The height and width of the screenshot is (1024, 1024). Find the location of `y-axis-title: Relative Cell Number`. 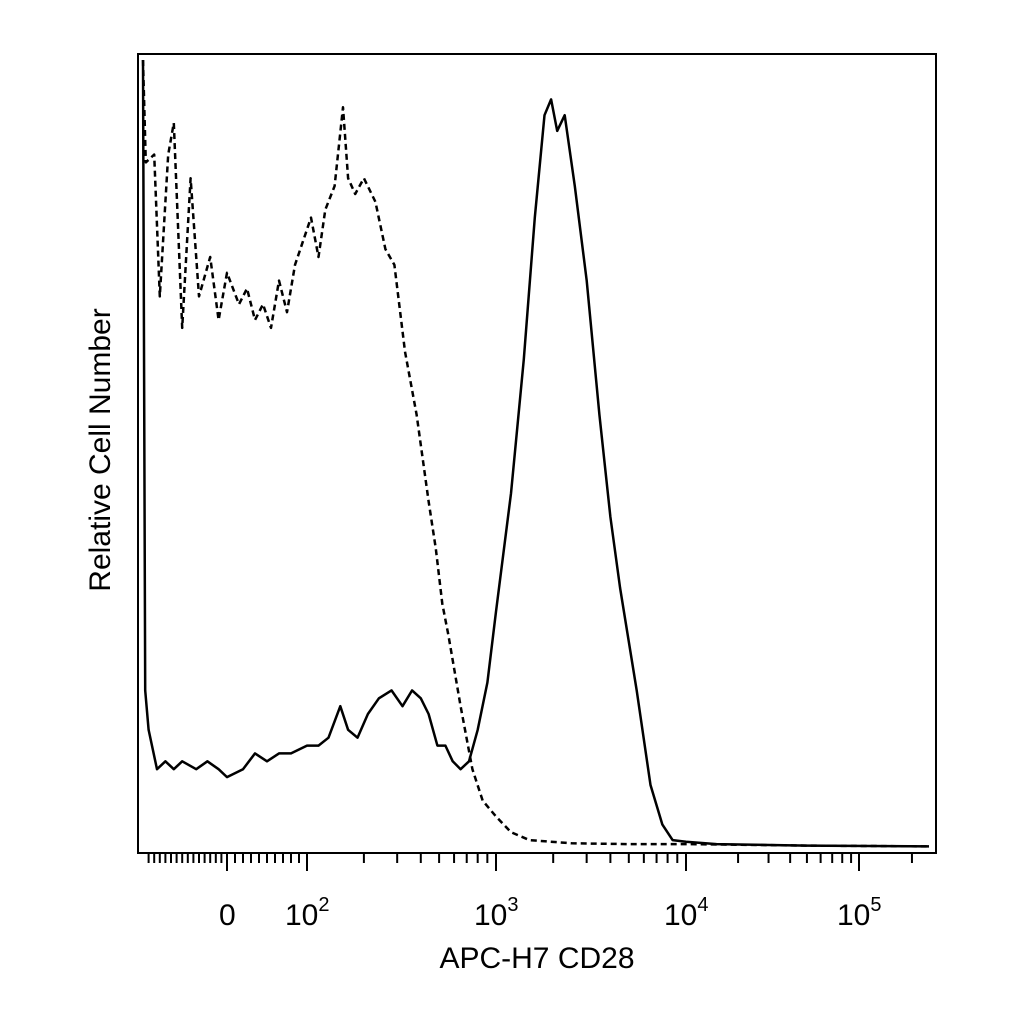

y-axis-title: Relative Cell Number is located at coordinates (100, 449).